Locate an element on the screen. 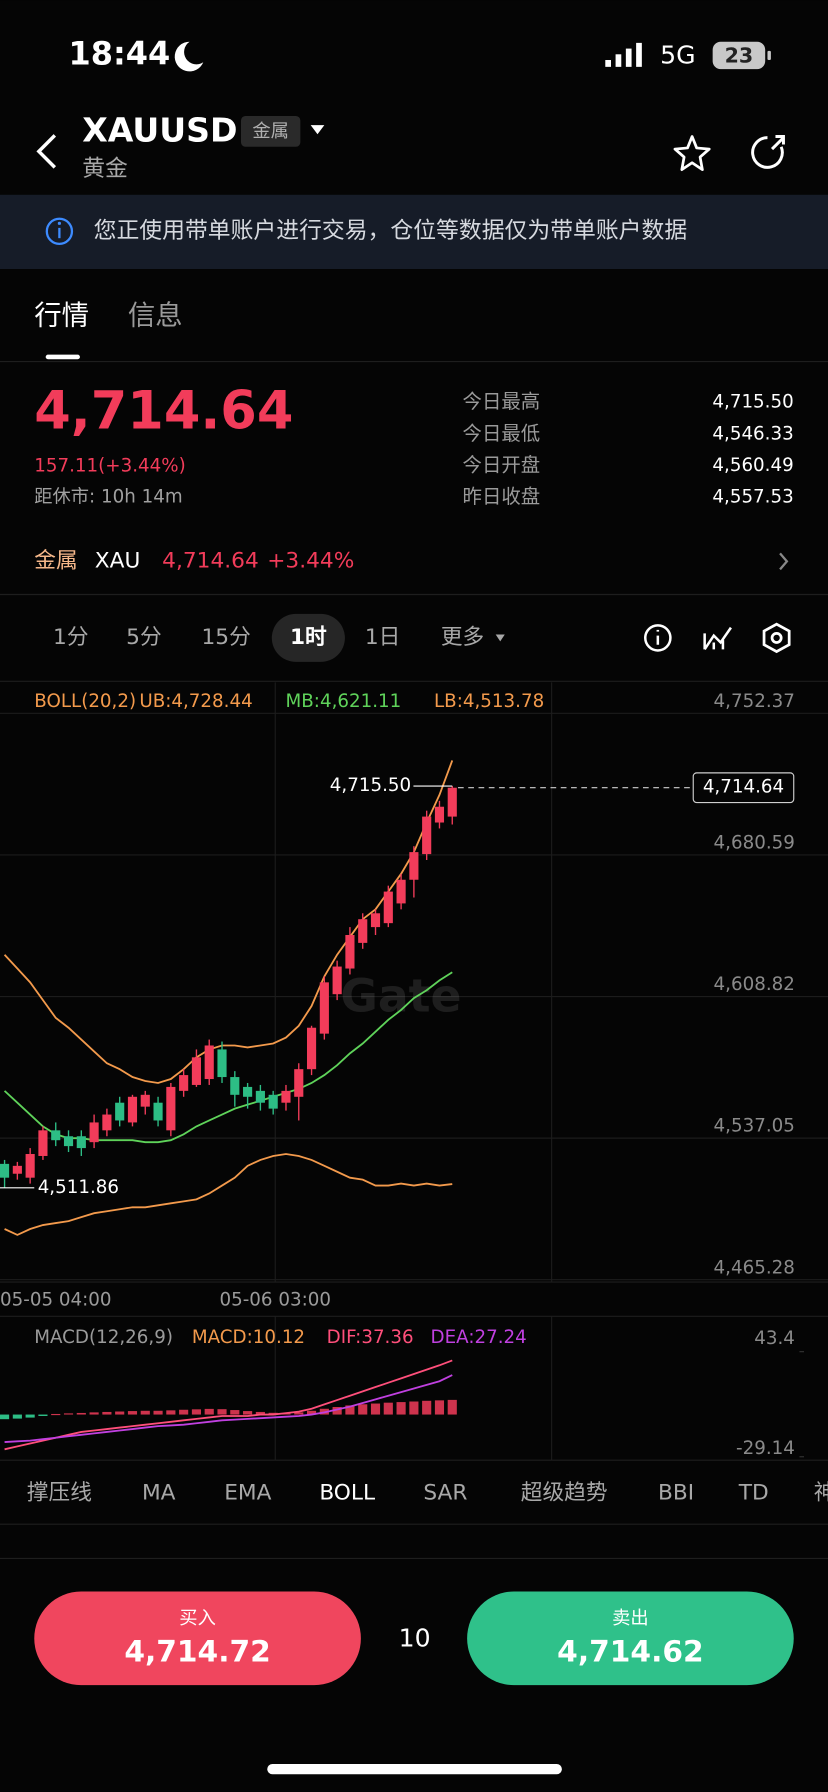 This screenshot has width=828, height=1792. symbol-dropdown is located at coordinates (317, 130).